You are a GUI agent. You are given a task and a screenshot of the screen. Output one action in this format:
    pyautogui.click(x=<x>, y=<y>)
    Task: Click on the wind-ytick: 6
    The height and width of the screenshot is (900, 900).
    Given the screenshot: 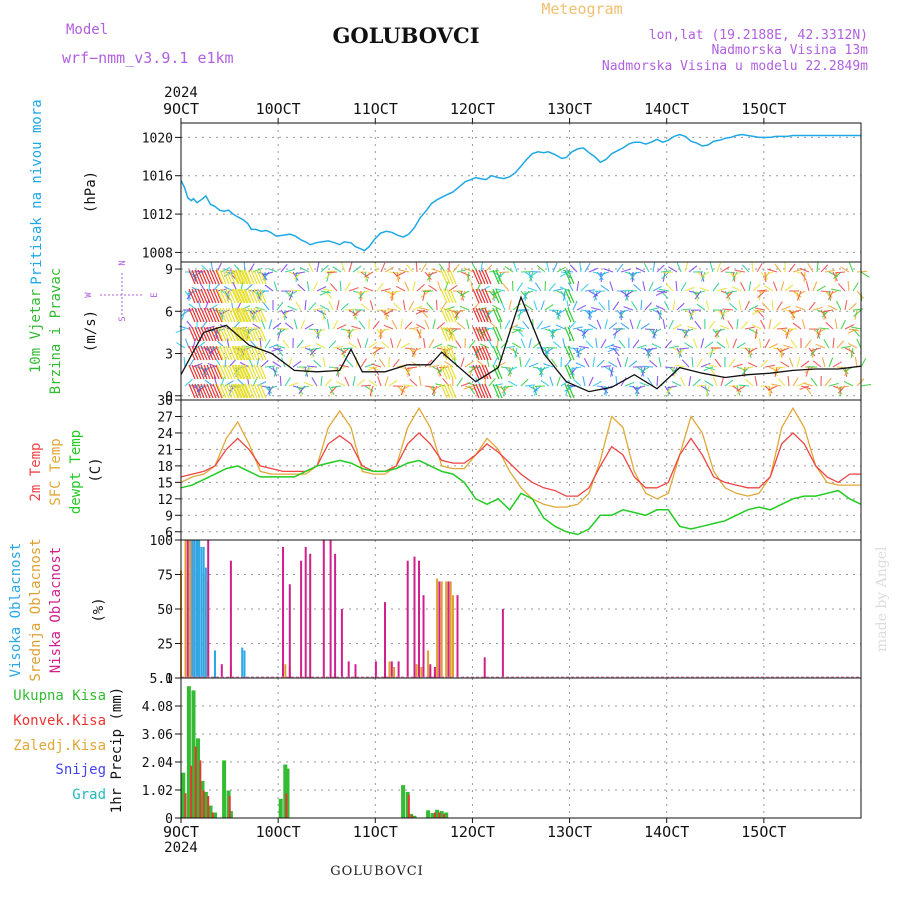 What is the action you would take?
    pyautogui.click(x=169, y=312)
    